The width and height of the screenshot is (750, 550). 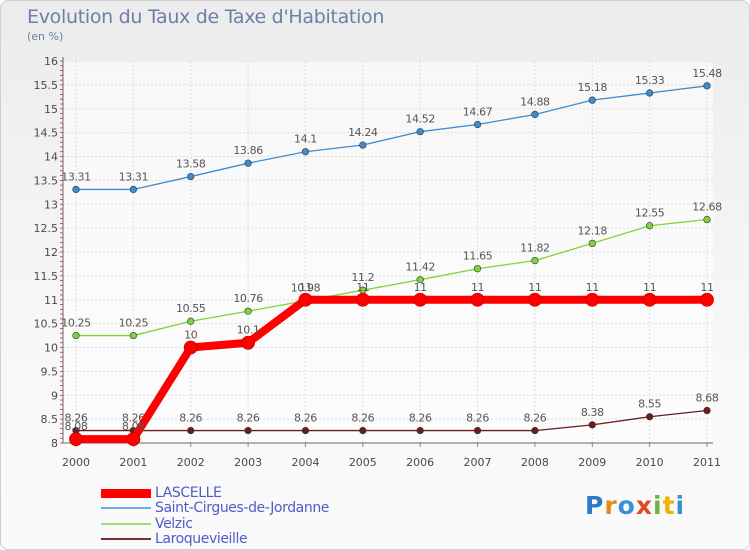 I want to click on brand-letter: o, so click(x=626, y=505).